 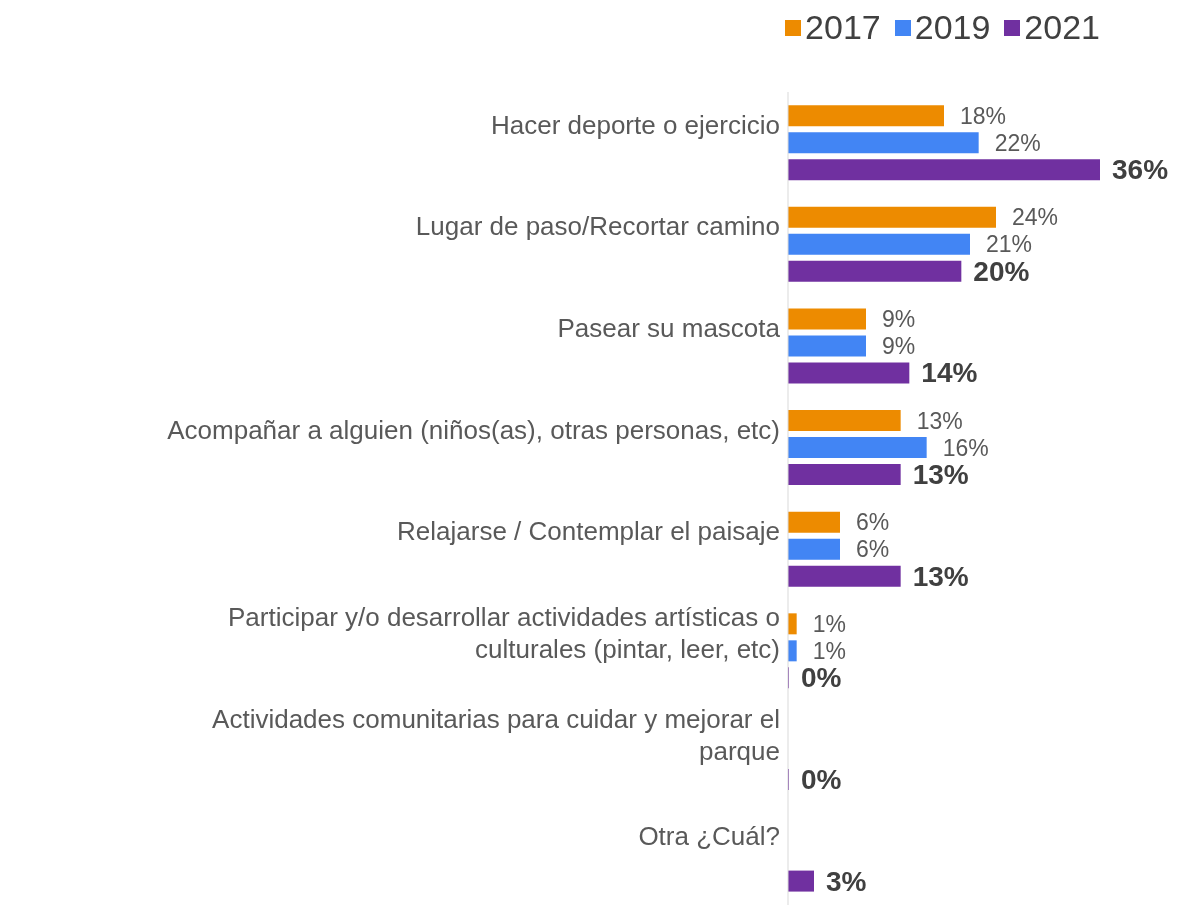 What do you see at coordinates (1061, 27) in the screenshot?
I see `legend-label: 2021` at bounding box center [1061, 27].